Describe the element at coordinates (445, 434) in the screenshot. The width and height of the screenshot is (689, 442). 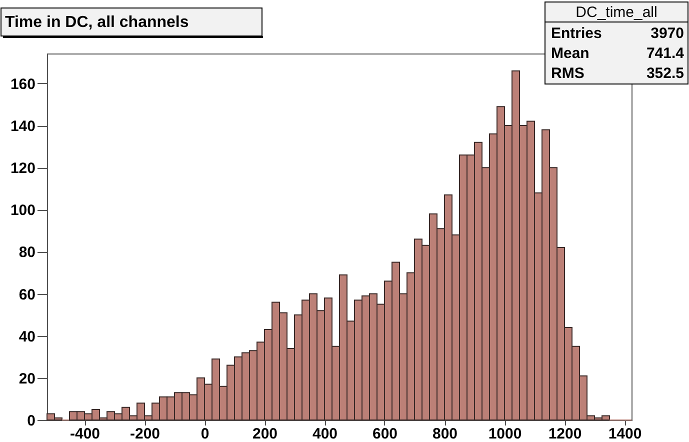
I see `x-tick-label: 800` at that location.